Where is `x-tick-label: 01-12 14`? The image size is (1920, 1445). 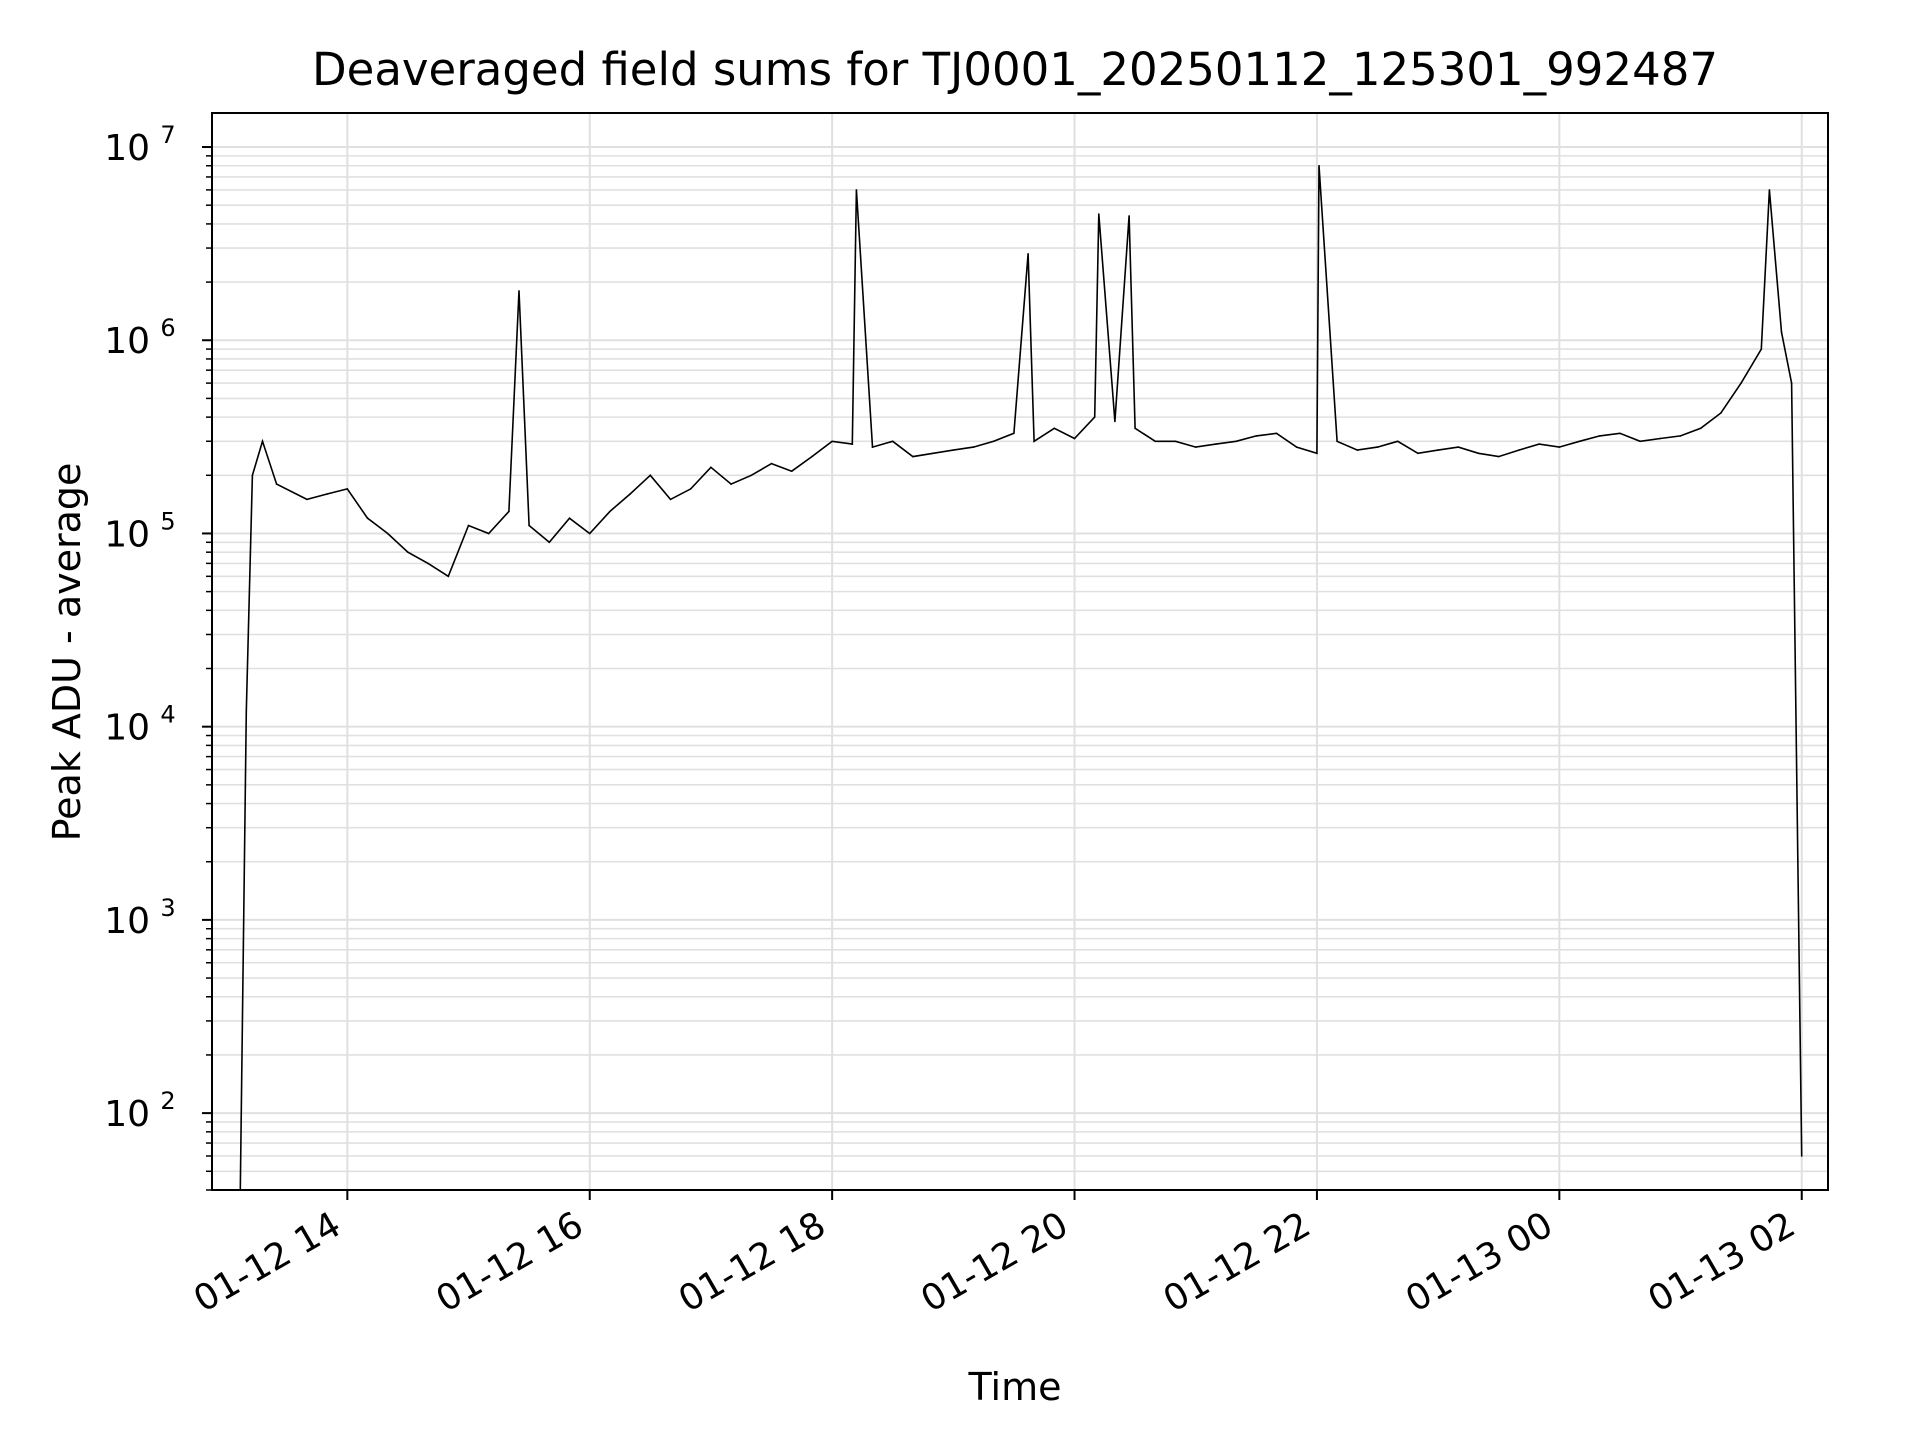
x-tick-label: 01-12 14 is located at coordinates (267, 1262).